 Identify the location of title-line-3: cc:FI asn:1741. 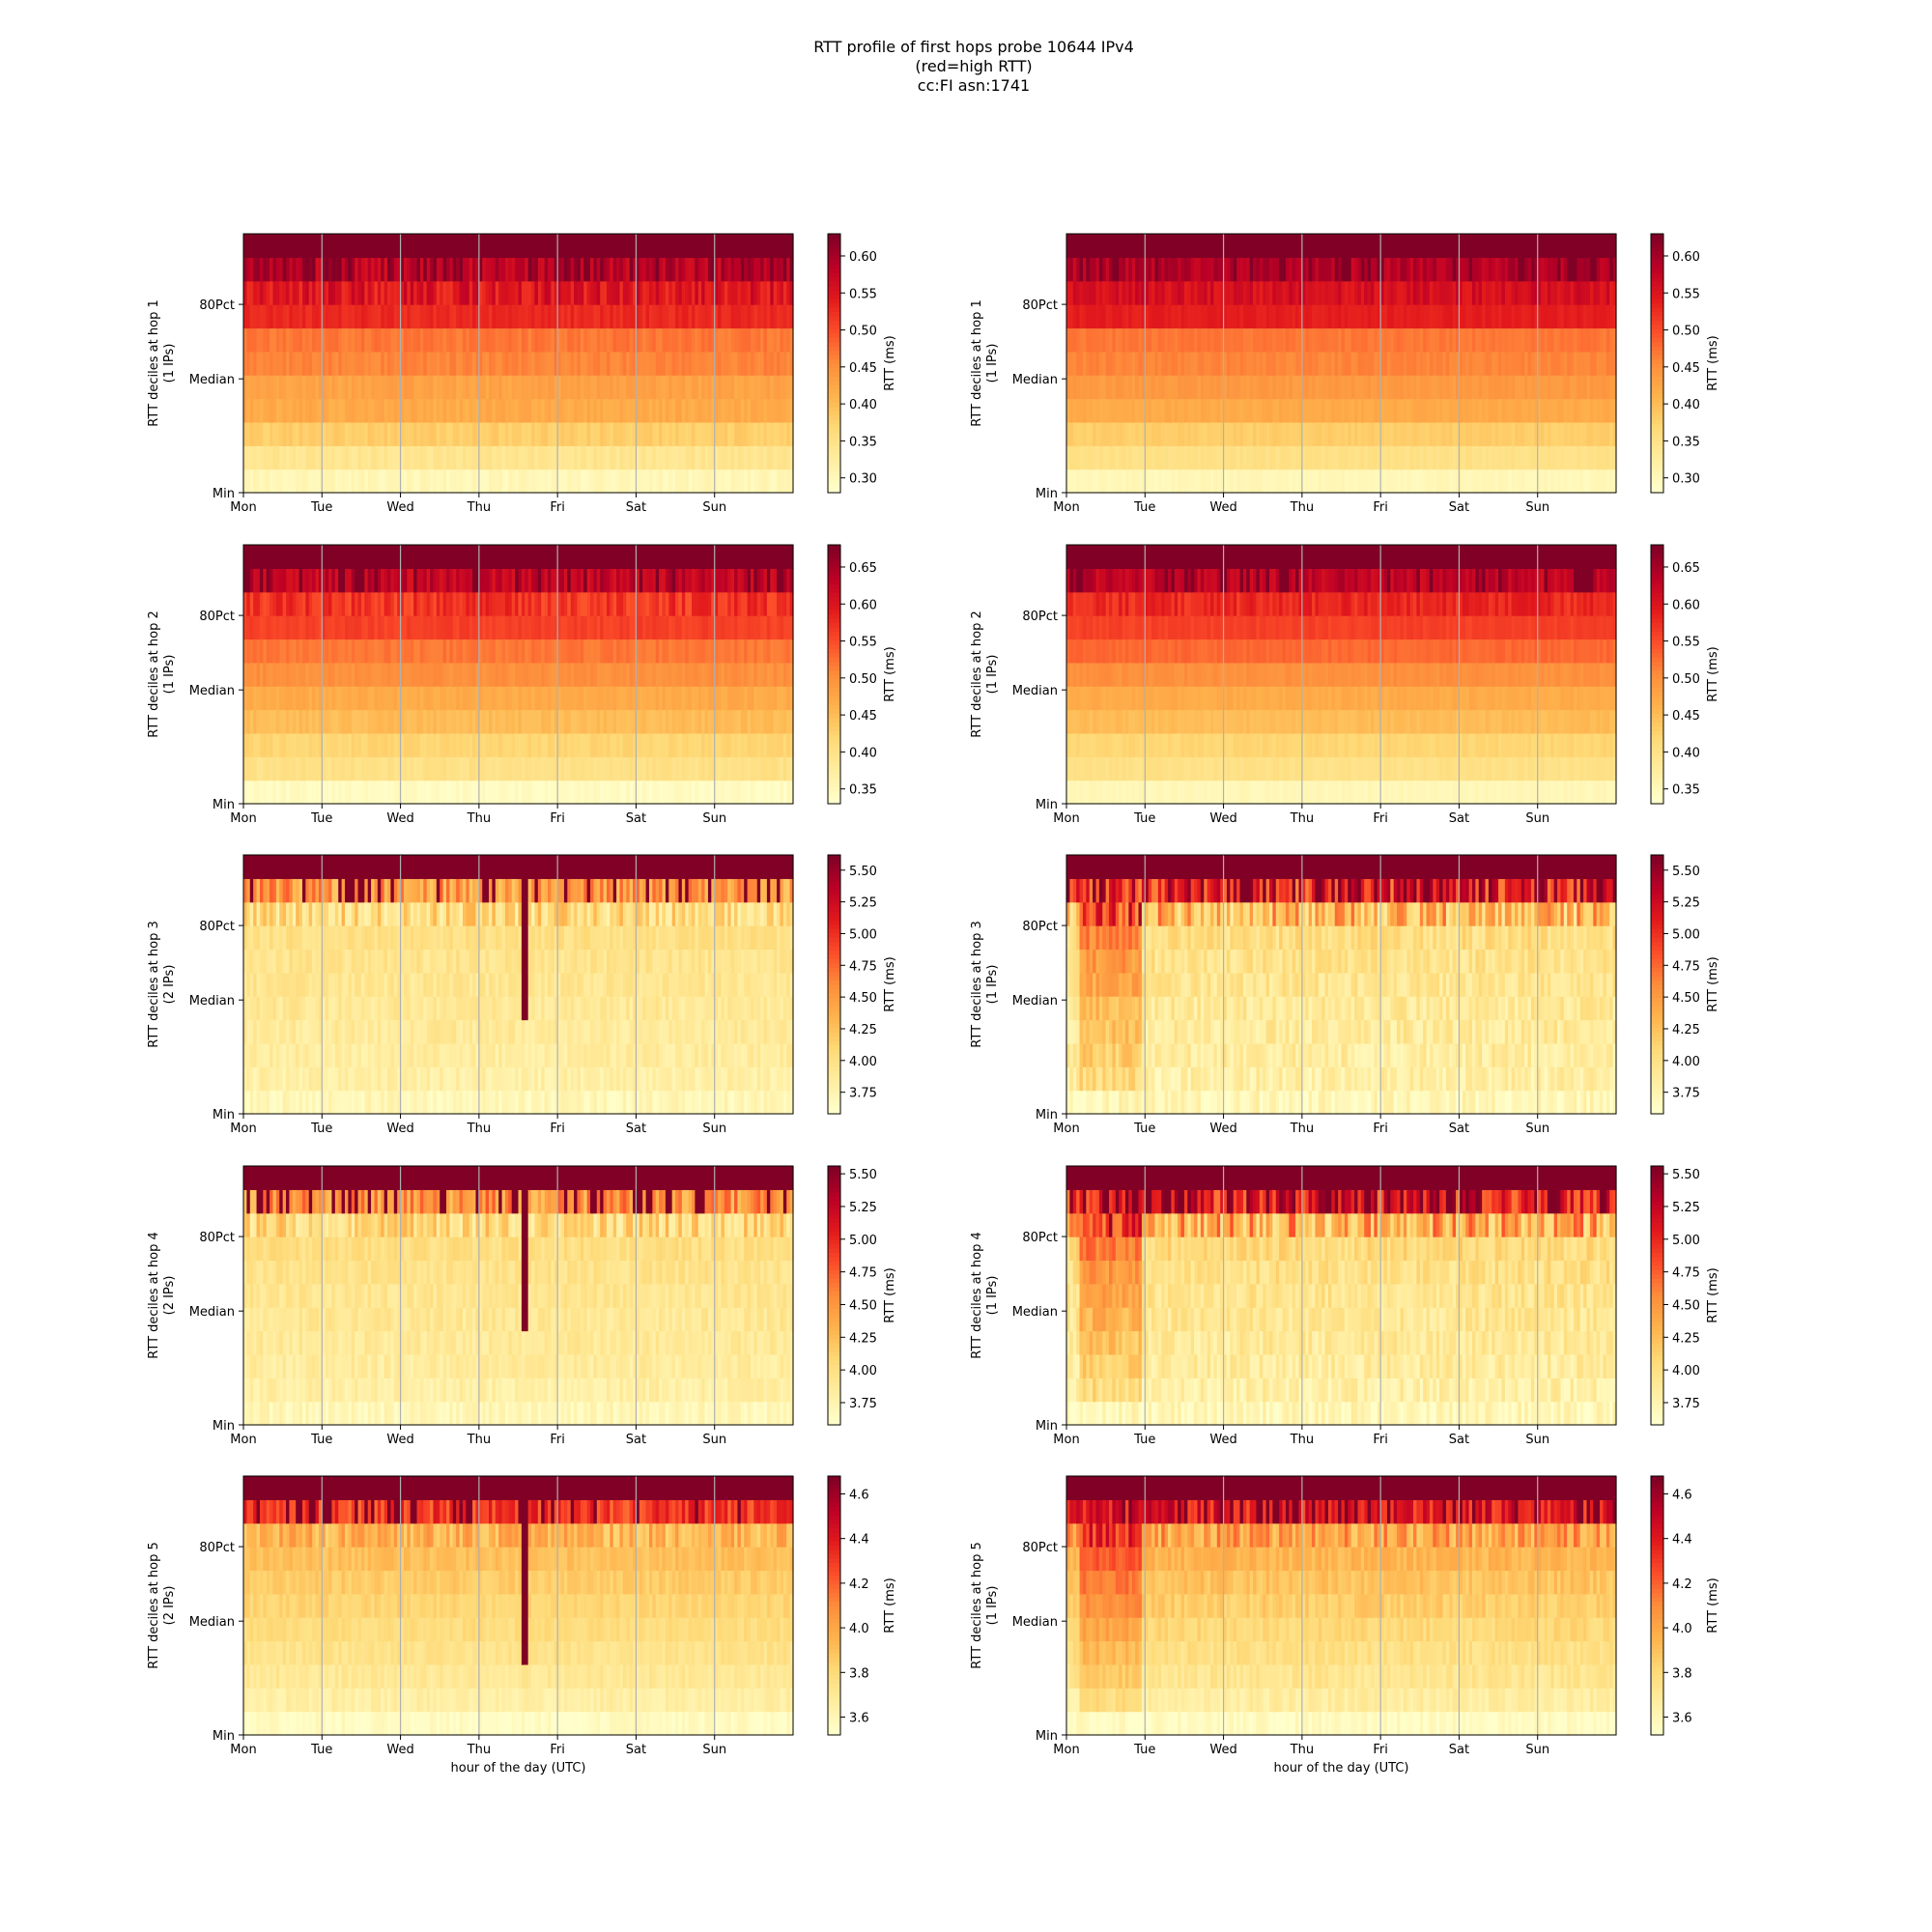
(974, 85).